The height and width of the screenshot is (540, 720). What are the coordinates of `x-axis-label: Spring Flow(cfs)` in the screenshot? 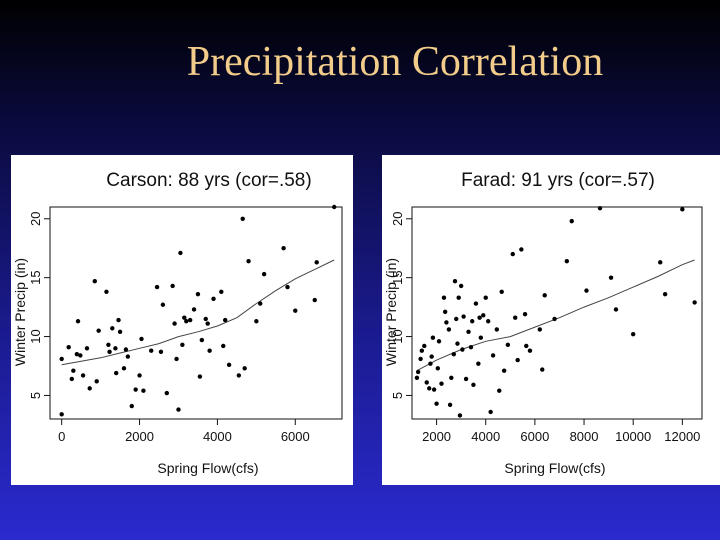 It's located at (554, 468).